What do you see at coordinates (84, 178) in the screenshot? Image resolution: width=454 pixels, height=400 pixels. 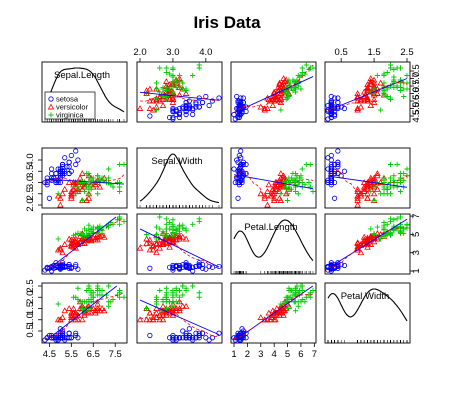 I see `panel-Sepal.Width-vs-Sepal.Length` at bounding box center [84, 178].